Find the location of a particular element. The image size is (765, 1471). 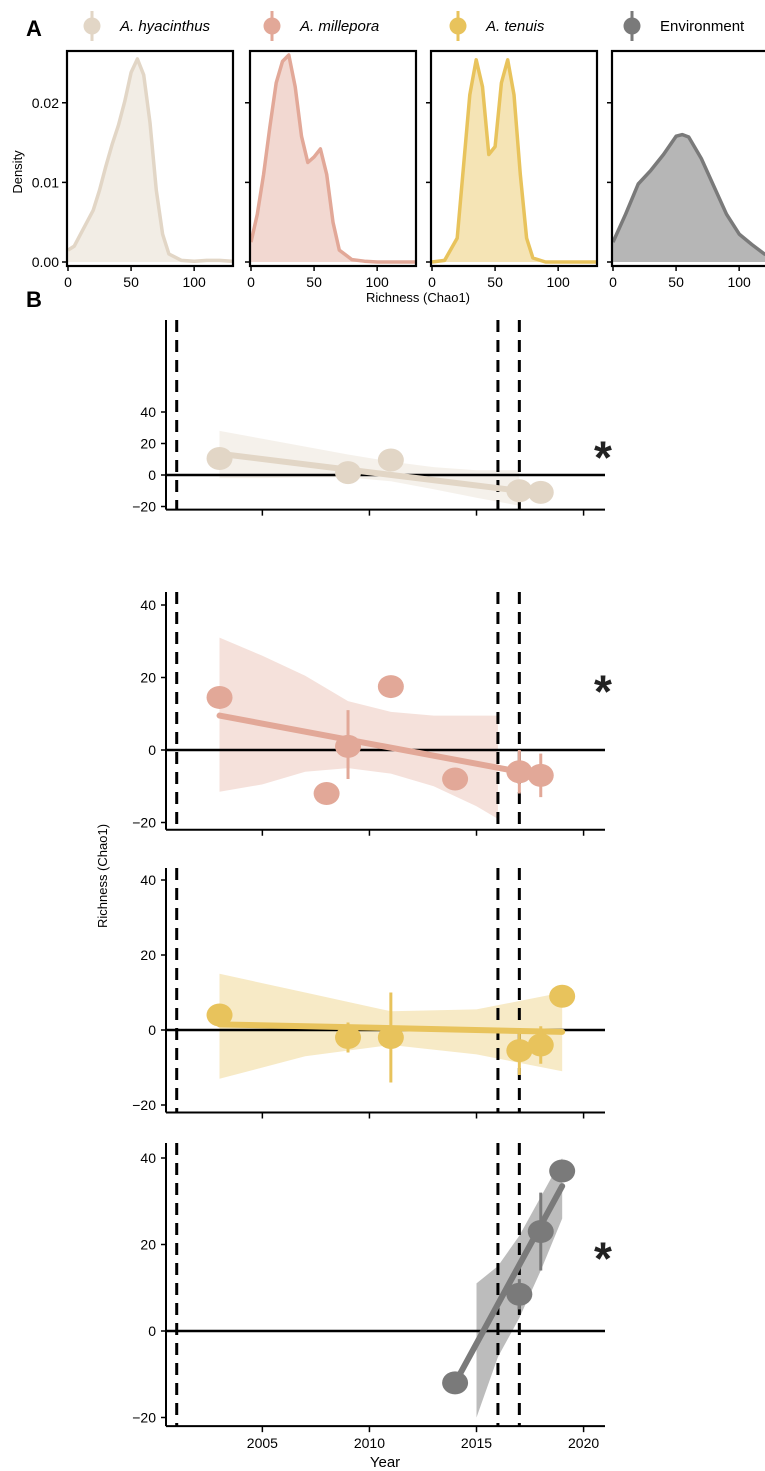

density-curve-a-millepora is located at coordinates (332, 158).